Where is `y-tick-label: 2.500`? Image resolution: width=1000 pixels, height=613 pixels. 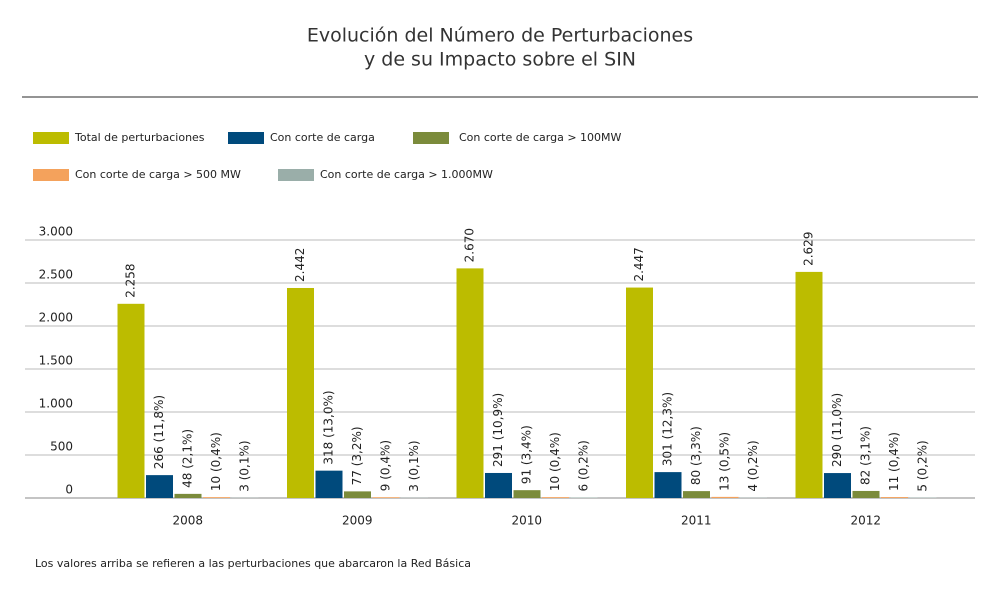
y-tick-label: 2.500 is located at coordinates (56, 275).